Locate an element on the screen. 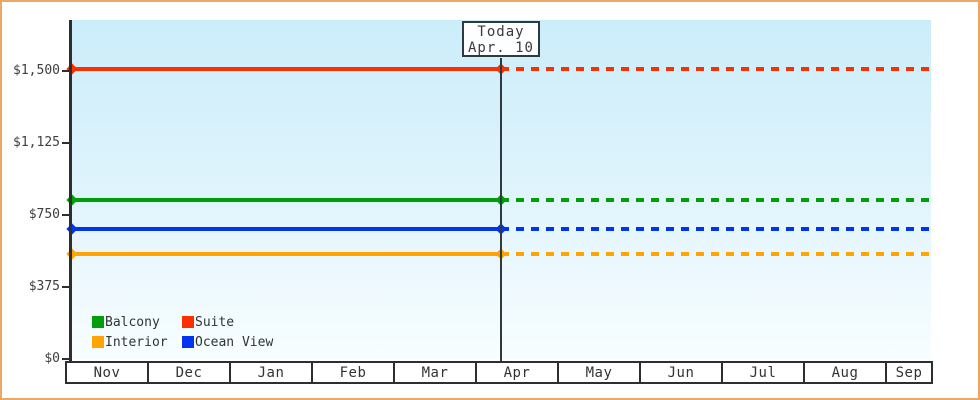  legend-label: Interior is located at coordinates (136, 342).